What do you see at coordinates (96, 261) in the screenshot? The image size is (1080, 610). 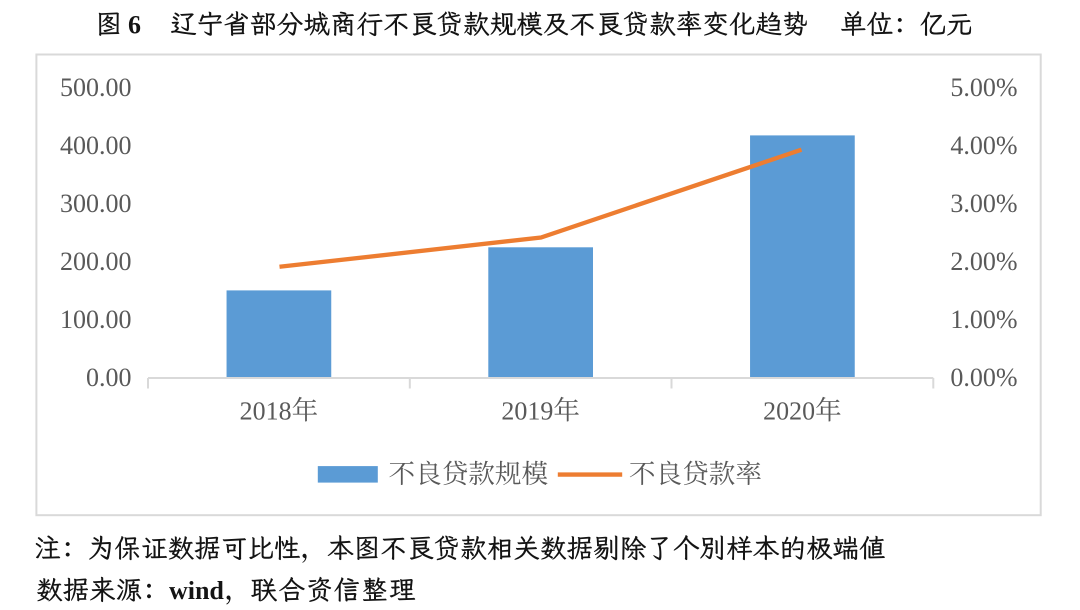 I see `svg-text: 200.00` at bounding box center [96, 261].